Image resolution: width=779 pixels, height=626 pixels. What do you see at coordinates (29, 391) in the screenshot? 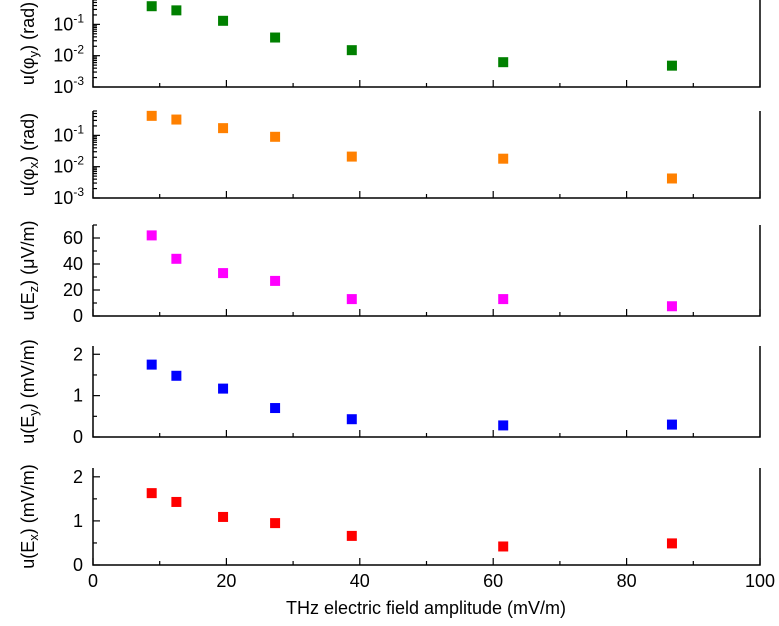
I see `y-axis-title: u(Ey) (mV/m)` at bounding box center [29, 391].